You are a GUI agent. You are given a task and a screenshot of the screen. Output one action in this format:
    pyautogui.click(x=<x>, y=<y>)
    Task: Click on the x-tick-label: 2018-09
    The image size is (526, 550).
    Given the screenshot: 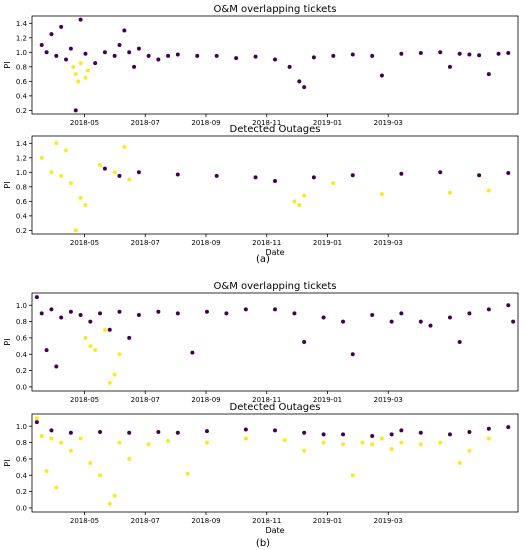 What is the action you would take?
    pyautogui.click(x=205, y=243)
    